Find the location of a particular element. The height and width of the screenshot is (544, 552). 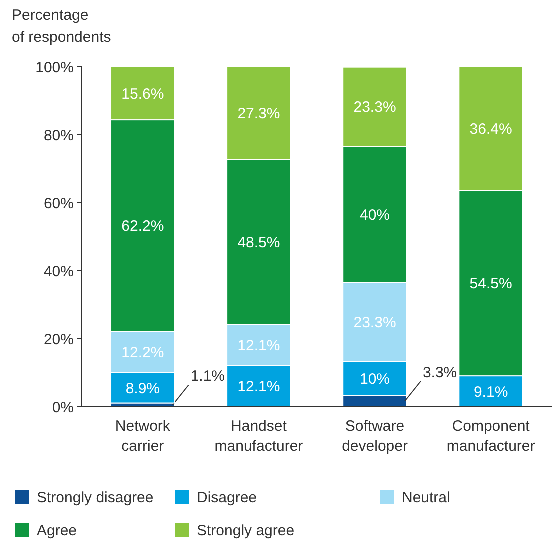

data-label: 54.5% is located at coordinates (491, 284).